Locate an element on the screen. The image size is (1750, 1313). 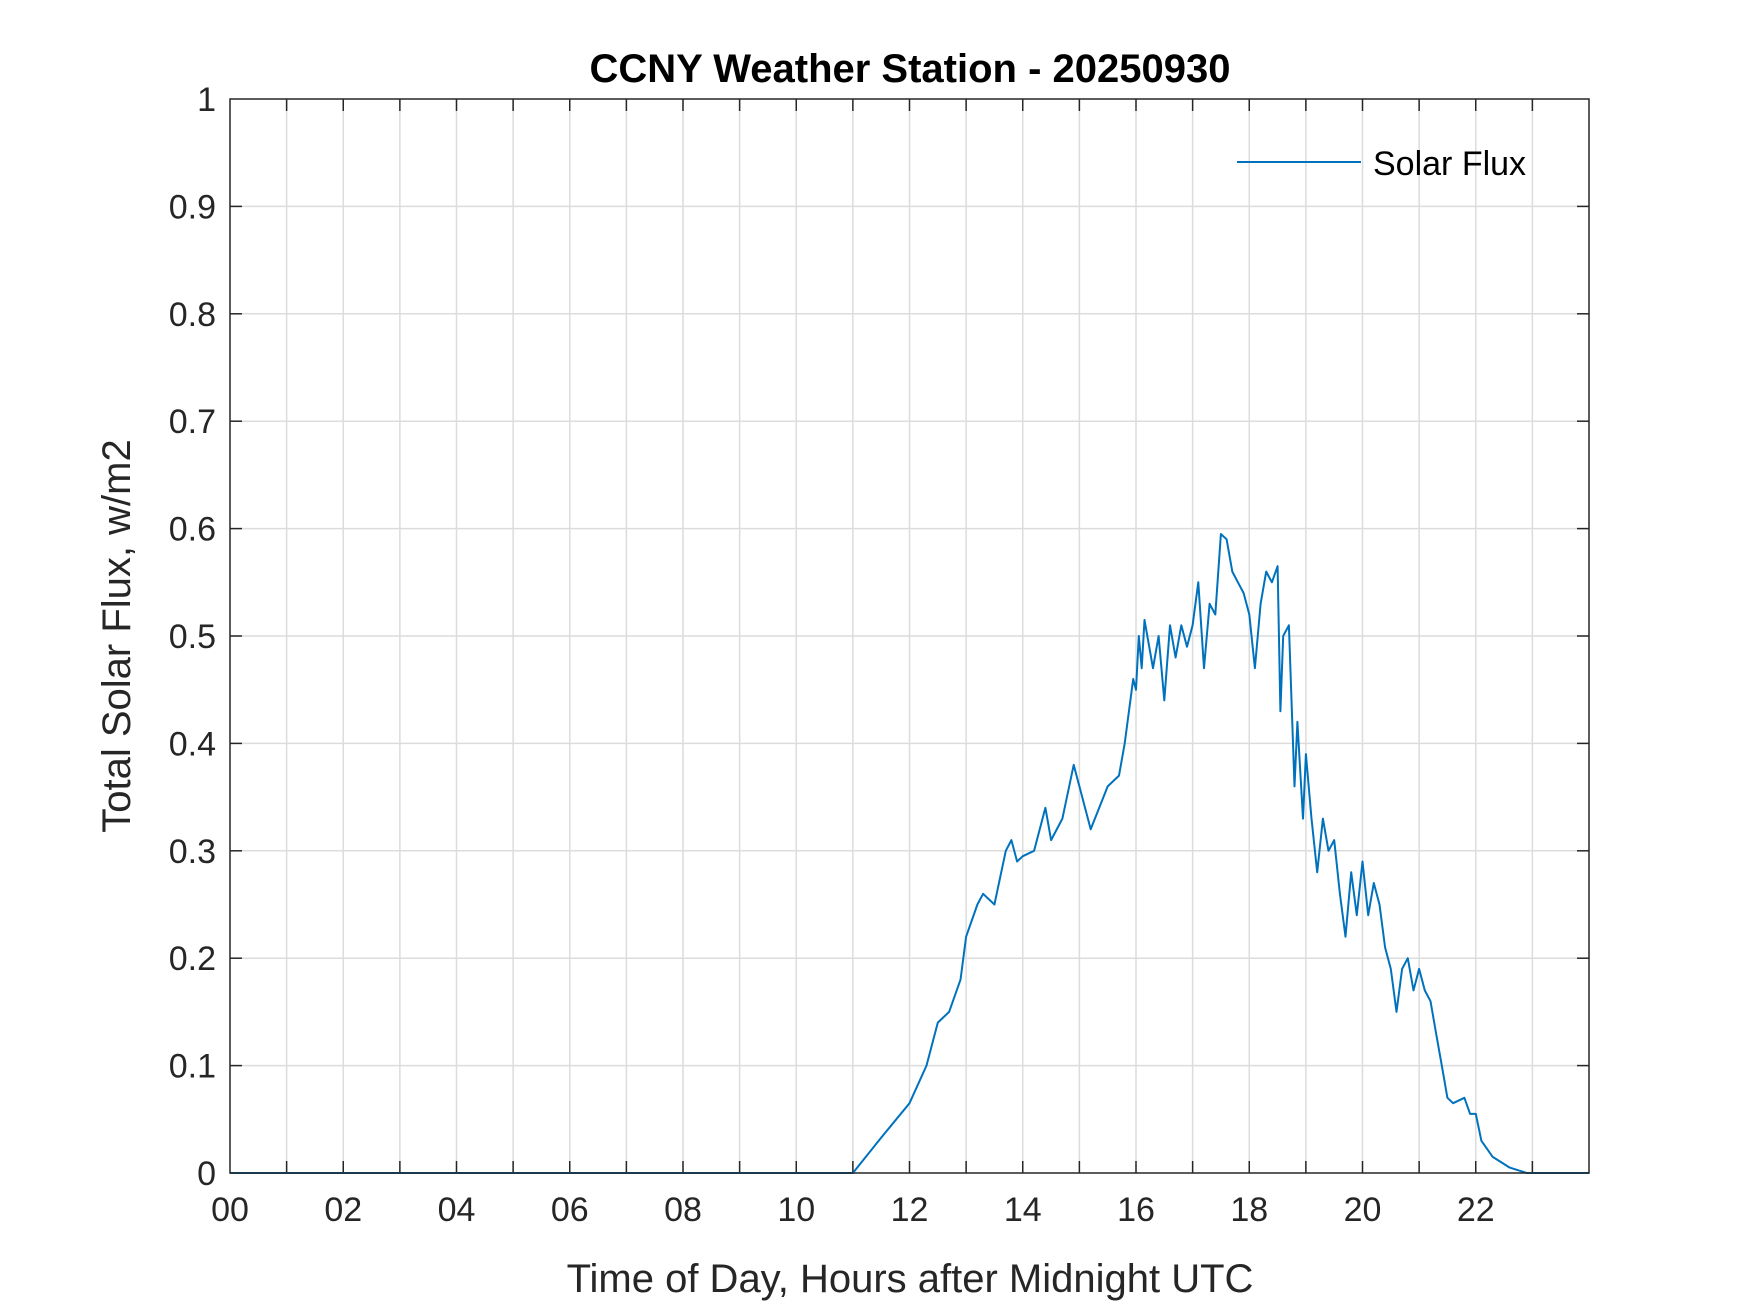
x-tick-label: 22 is located at coordinates (1476, 1210).